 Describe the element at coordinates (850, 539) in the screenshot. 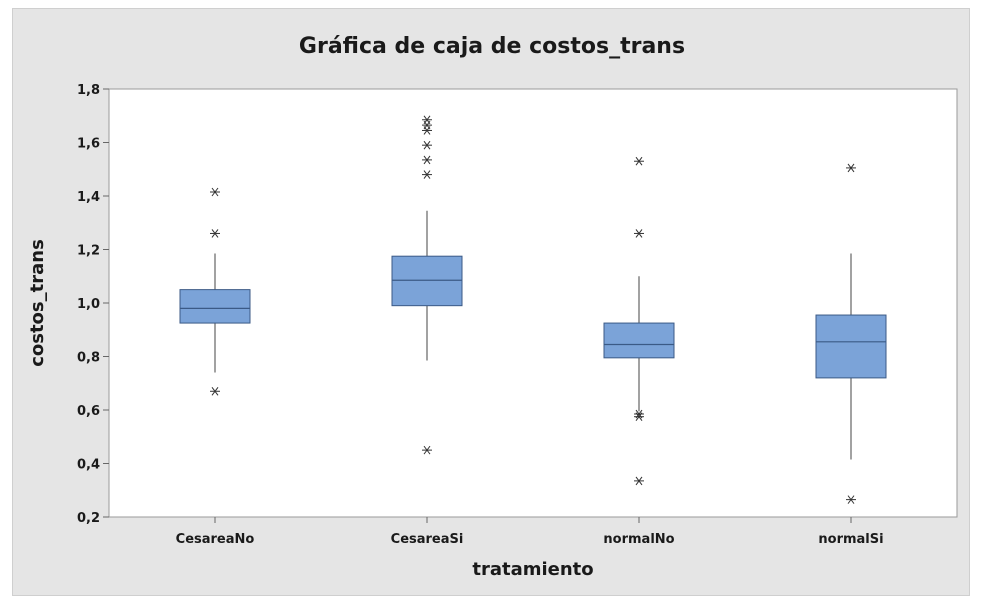

I see `x-tick-label: normalSi` at that location.